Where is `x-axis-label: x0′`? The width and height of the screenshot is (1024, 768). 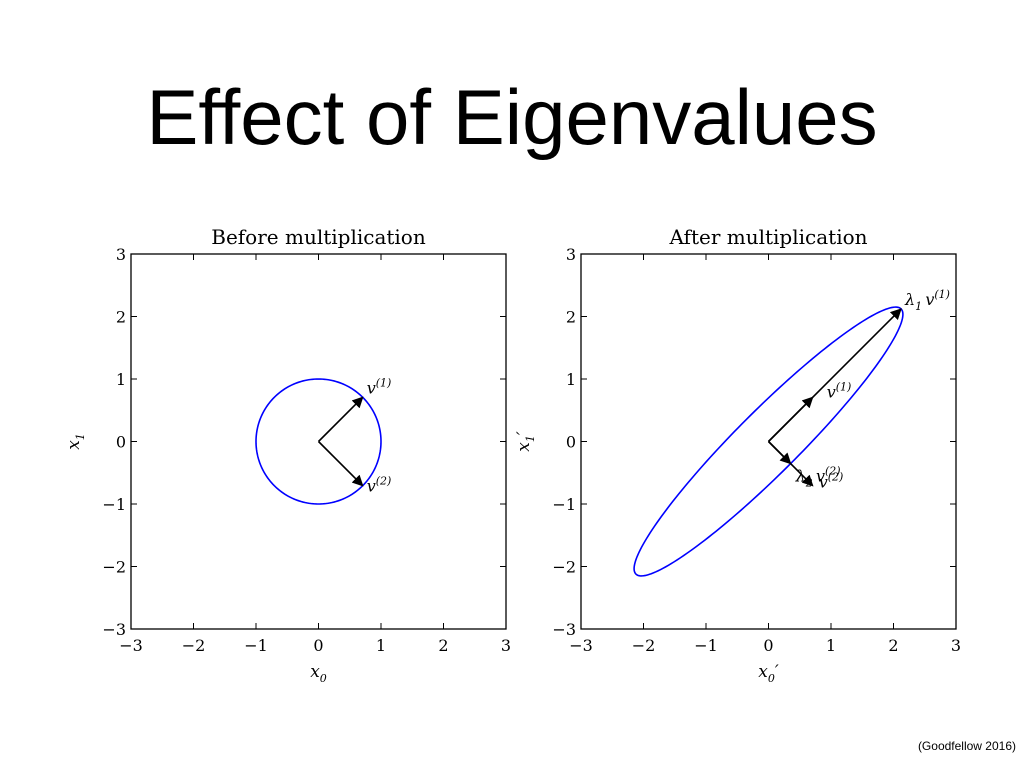 x-axis-label: x0′ is located at coordinates (768, 673).